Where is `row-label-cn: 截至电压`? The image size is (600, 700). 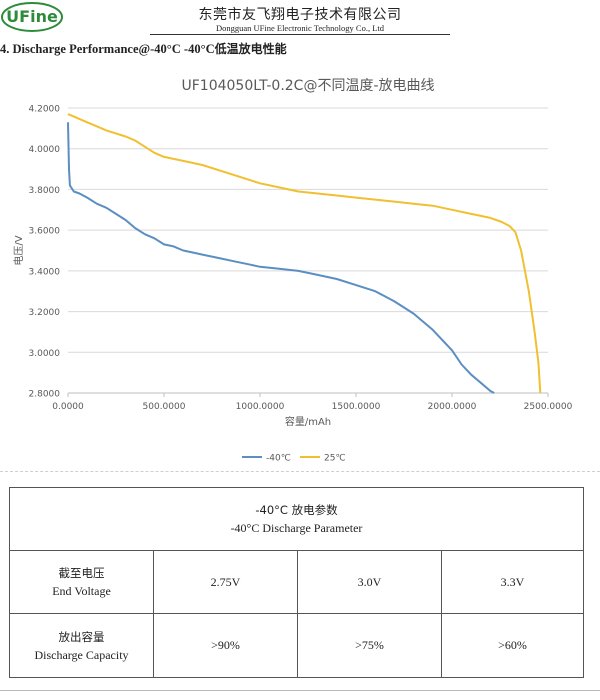
row-label-cn: 截至电压 is located at coordinates (81, 573).